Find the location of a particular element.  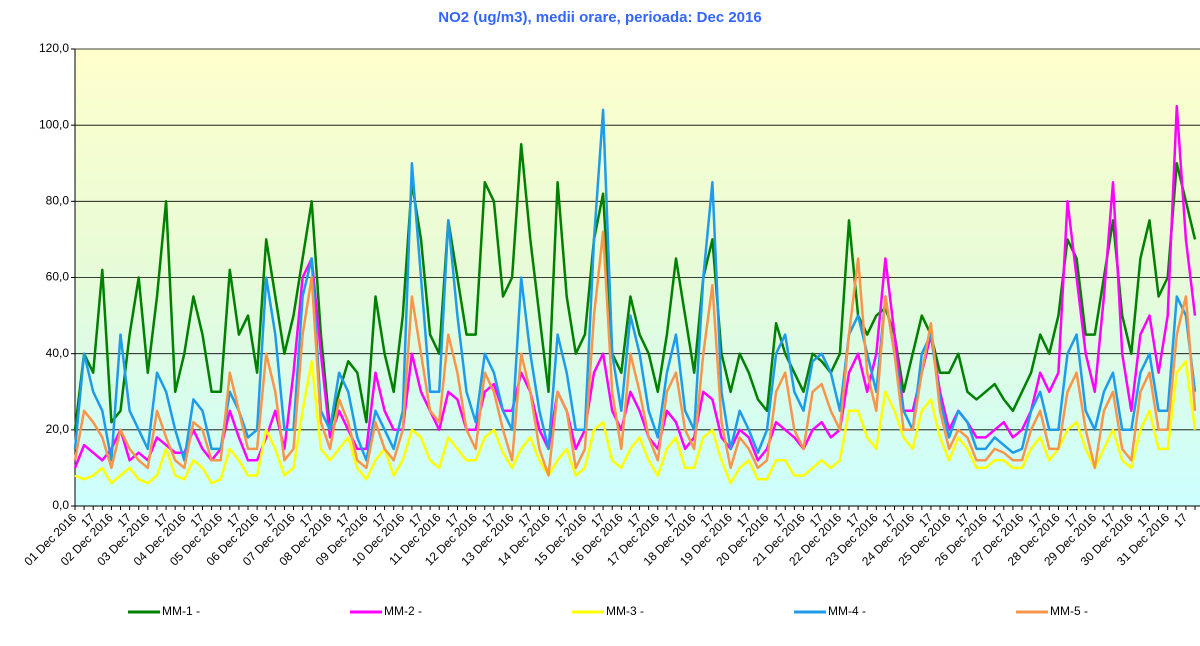

x-tick-label: 17 is located at coordinates (1181, 520).